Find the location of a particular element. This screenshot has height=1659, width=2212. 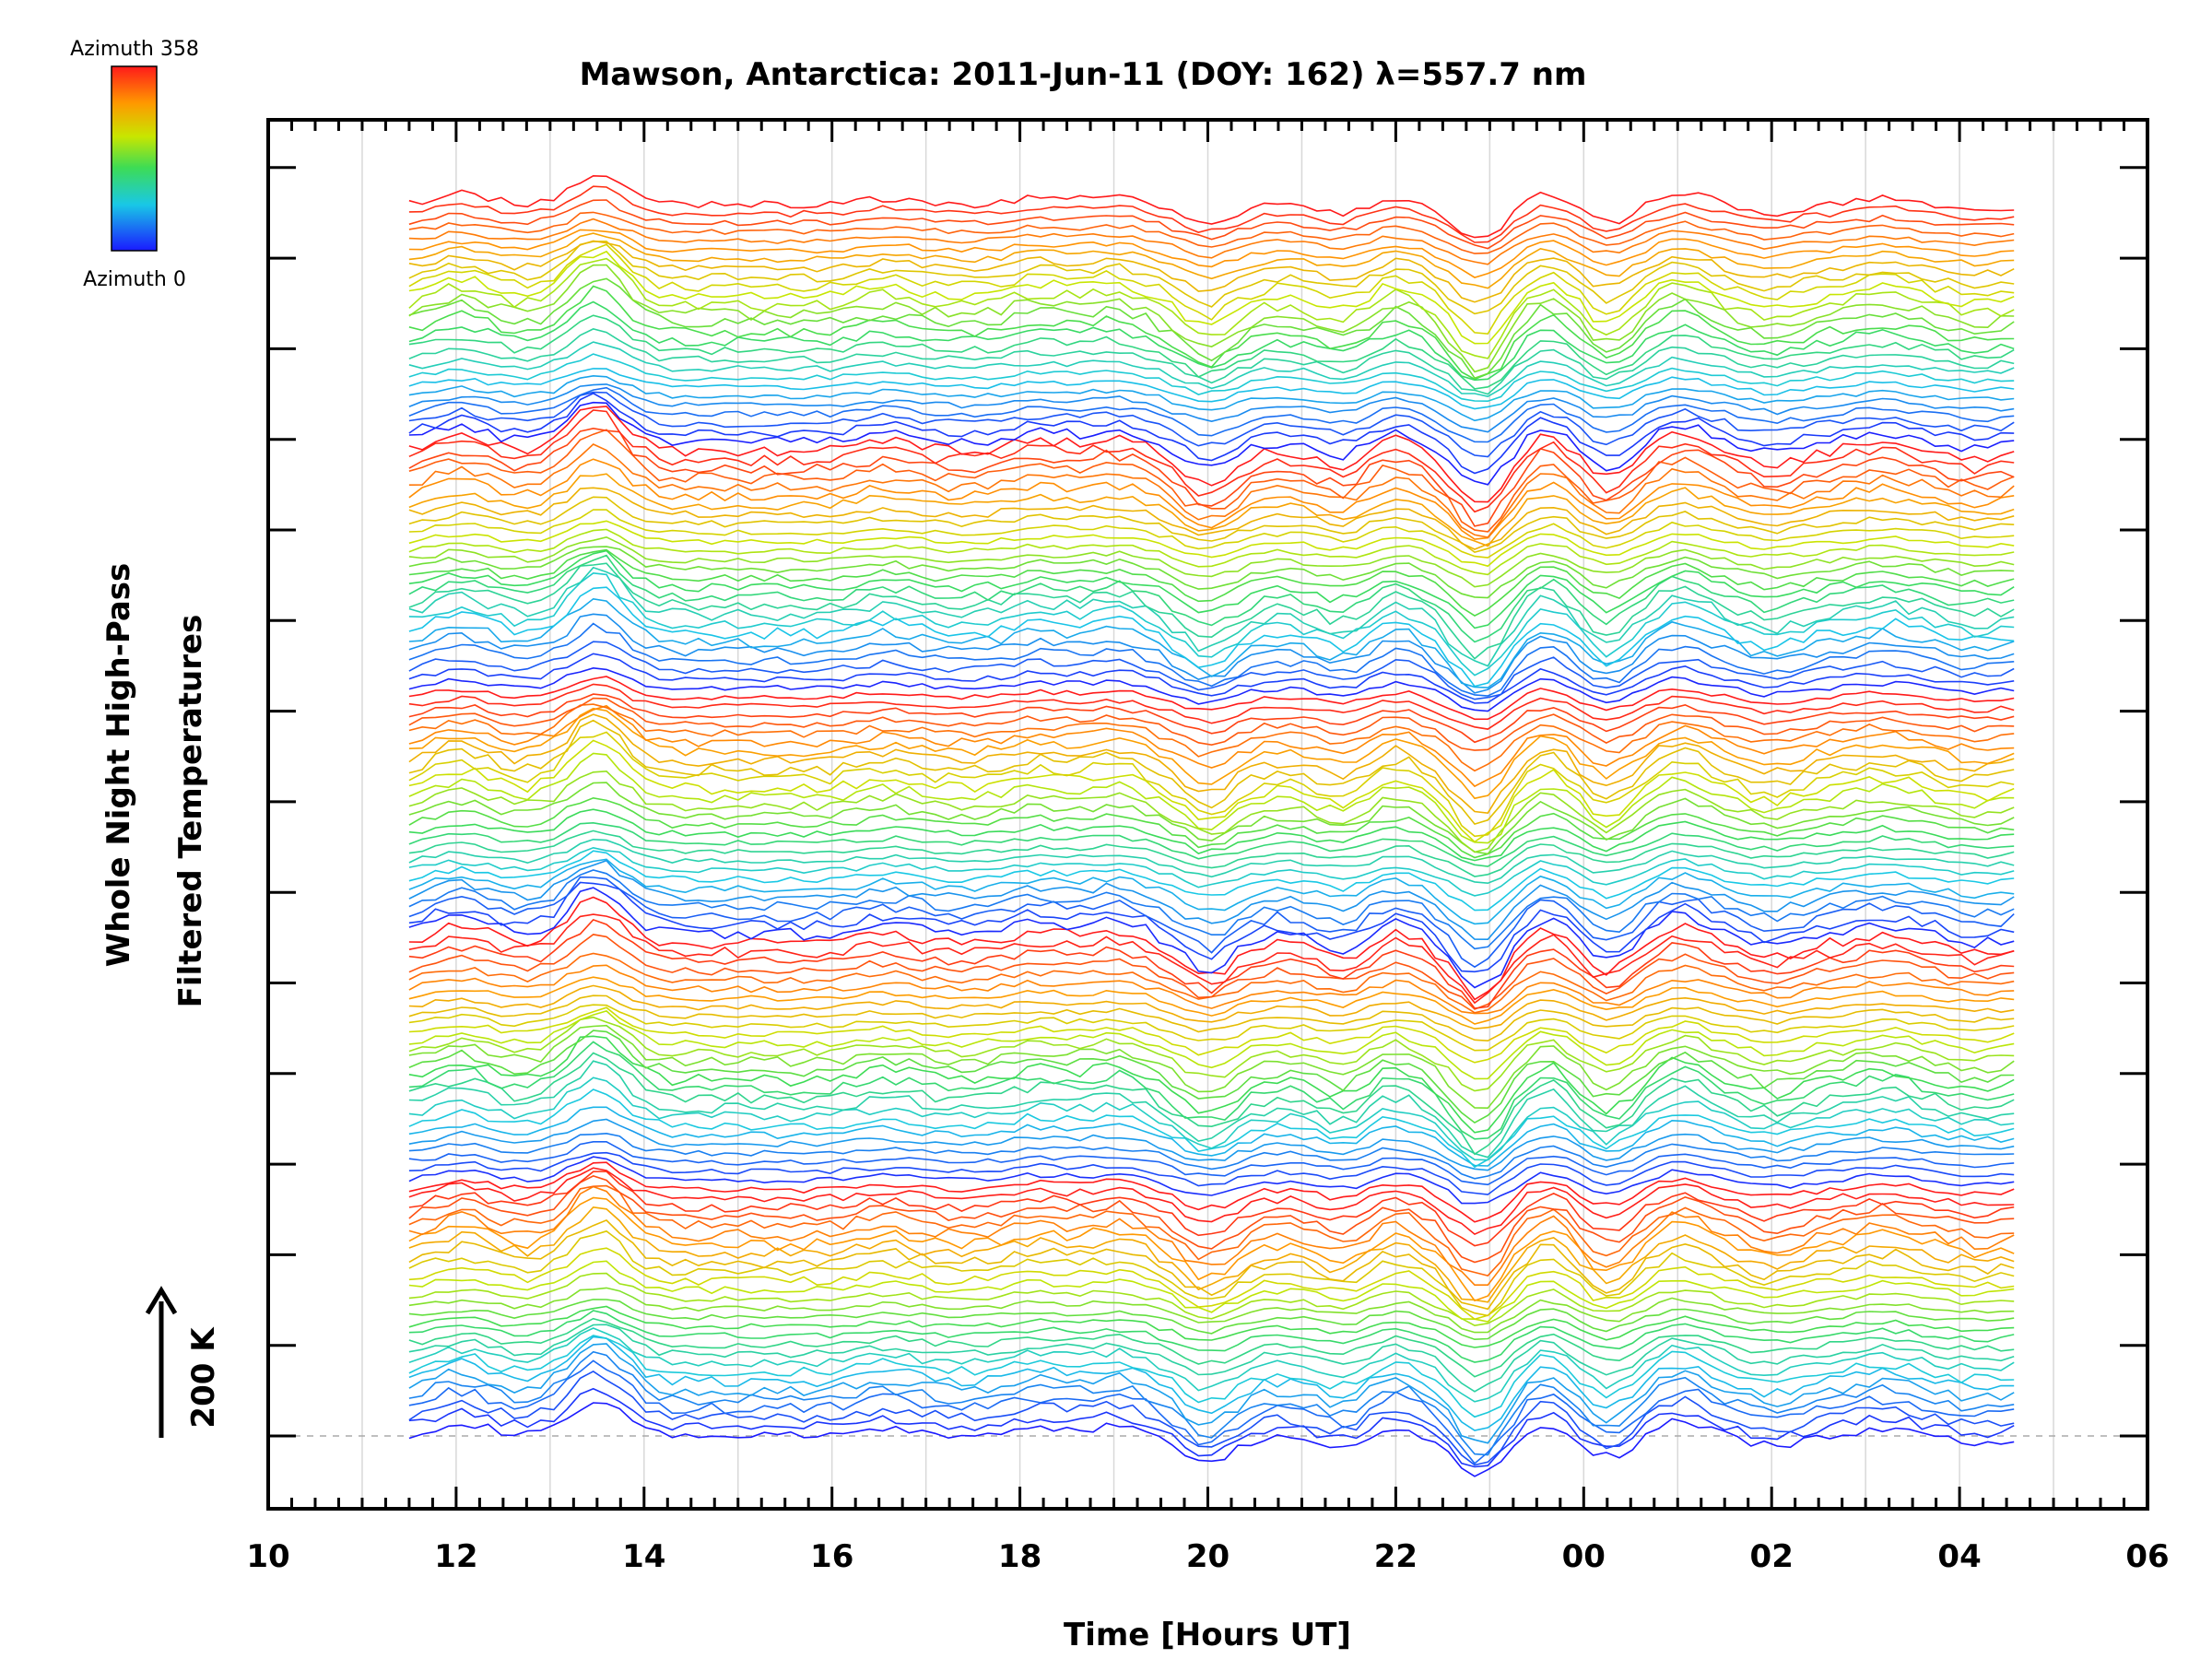

colorbar-bottom-label: Azimuth 0 is located at coordinates (134, 279).